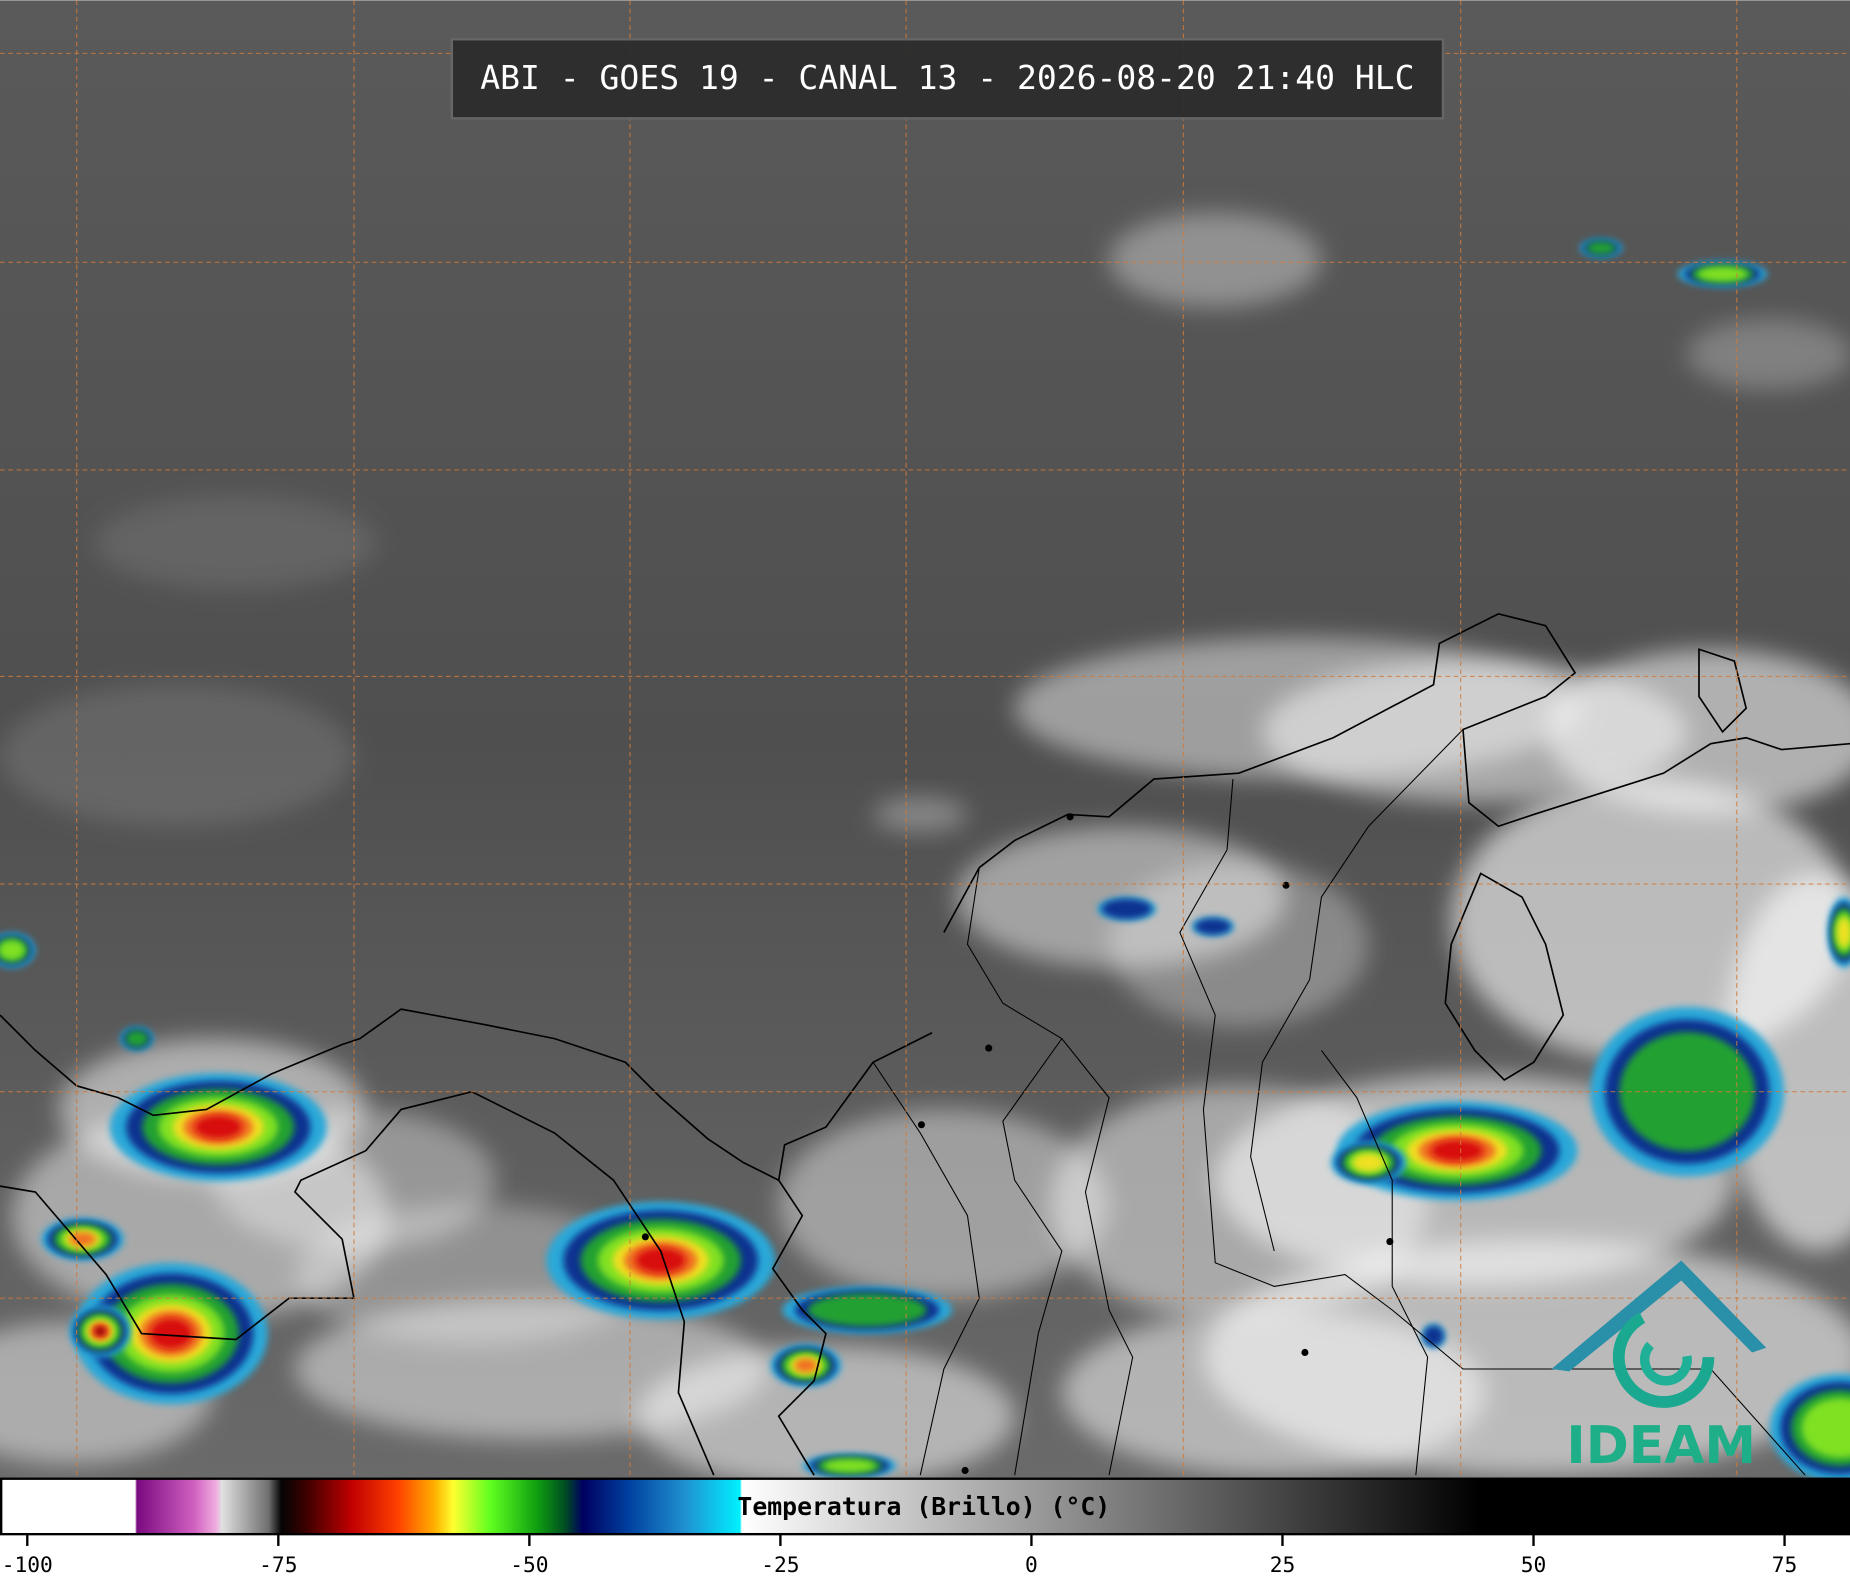 The height and width of the screenshot is (1577, 1850). I want to click on colorbar-tick-label: -50, so click(529, 1565).